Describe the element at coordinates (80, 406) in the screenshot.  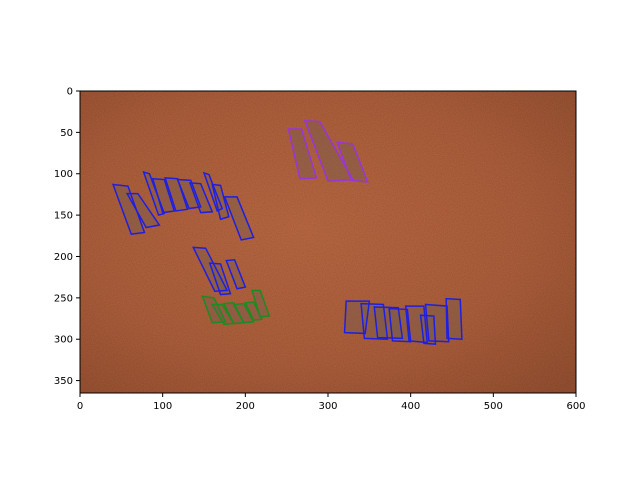
I see `x-tick-label: 0` at that location.